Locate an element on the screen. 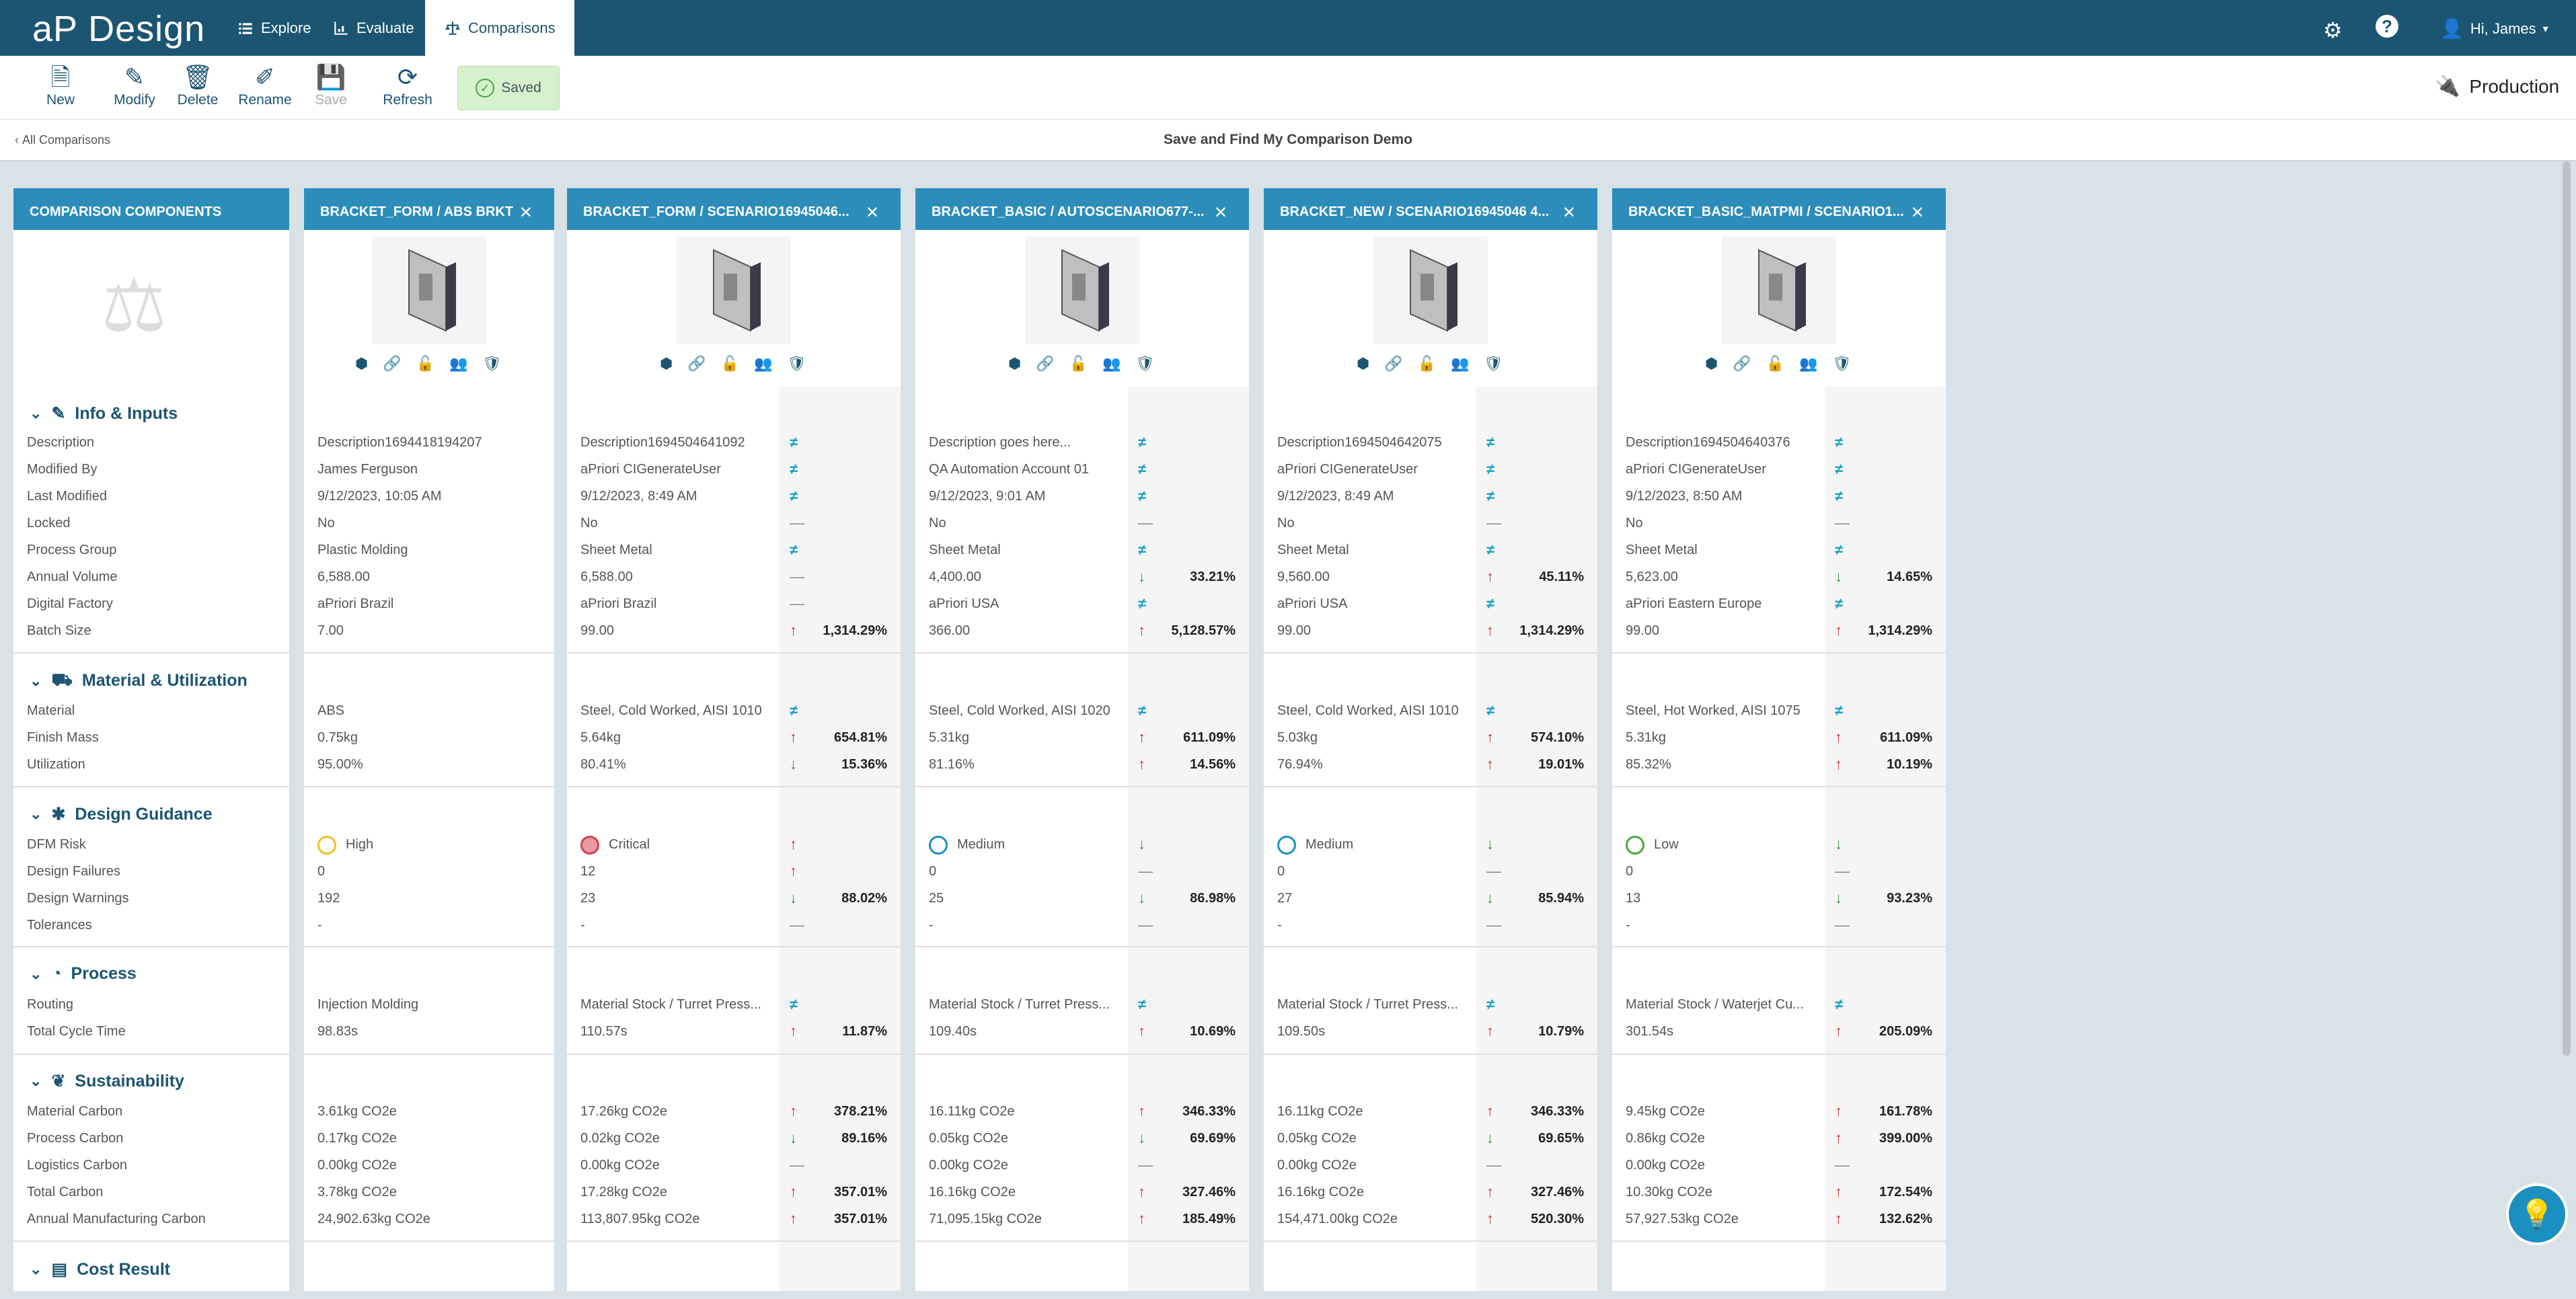  cell-value: 23 is located at coordinates (588, 898).